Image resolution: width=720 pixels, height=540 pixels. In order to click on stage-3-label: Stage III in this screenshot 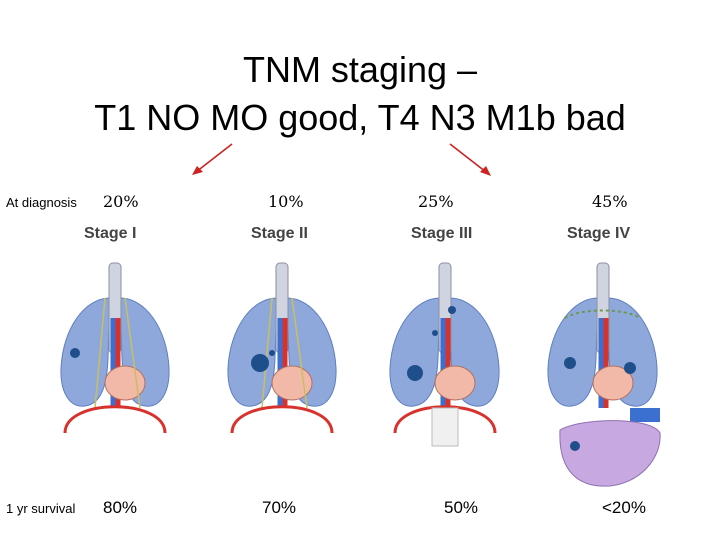, I will do `click(442, 233)`.